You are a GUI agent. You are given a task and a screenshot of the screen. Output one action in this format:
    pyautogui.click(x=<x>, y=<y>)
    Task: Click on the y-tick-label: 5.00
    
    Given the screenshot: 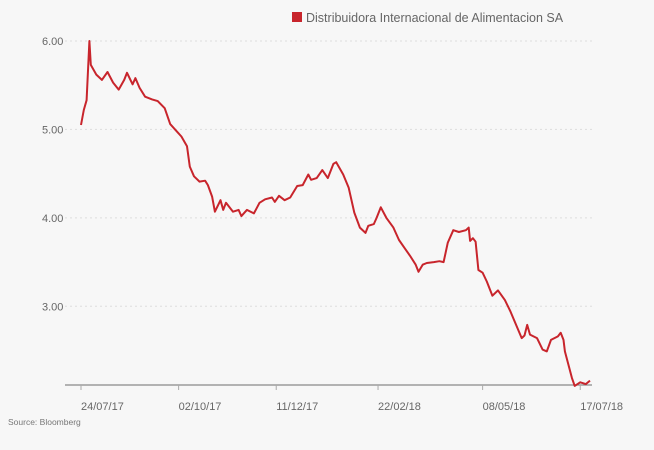 What is the action you would take?
    pyautogui.click(x=52, y=130)
    